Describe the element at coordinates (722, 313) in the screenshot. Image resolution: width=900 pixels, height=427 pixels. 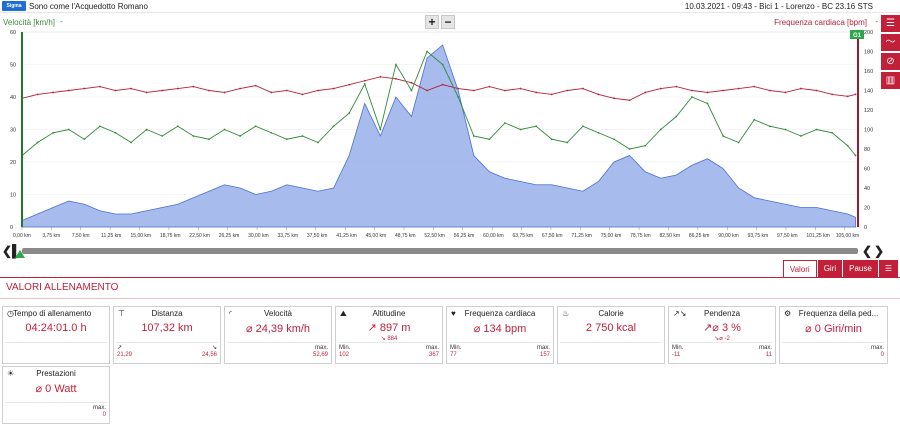
I see `card-title: Pendenza` at that location.